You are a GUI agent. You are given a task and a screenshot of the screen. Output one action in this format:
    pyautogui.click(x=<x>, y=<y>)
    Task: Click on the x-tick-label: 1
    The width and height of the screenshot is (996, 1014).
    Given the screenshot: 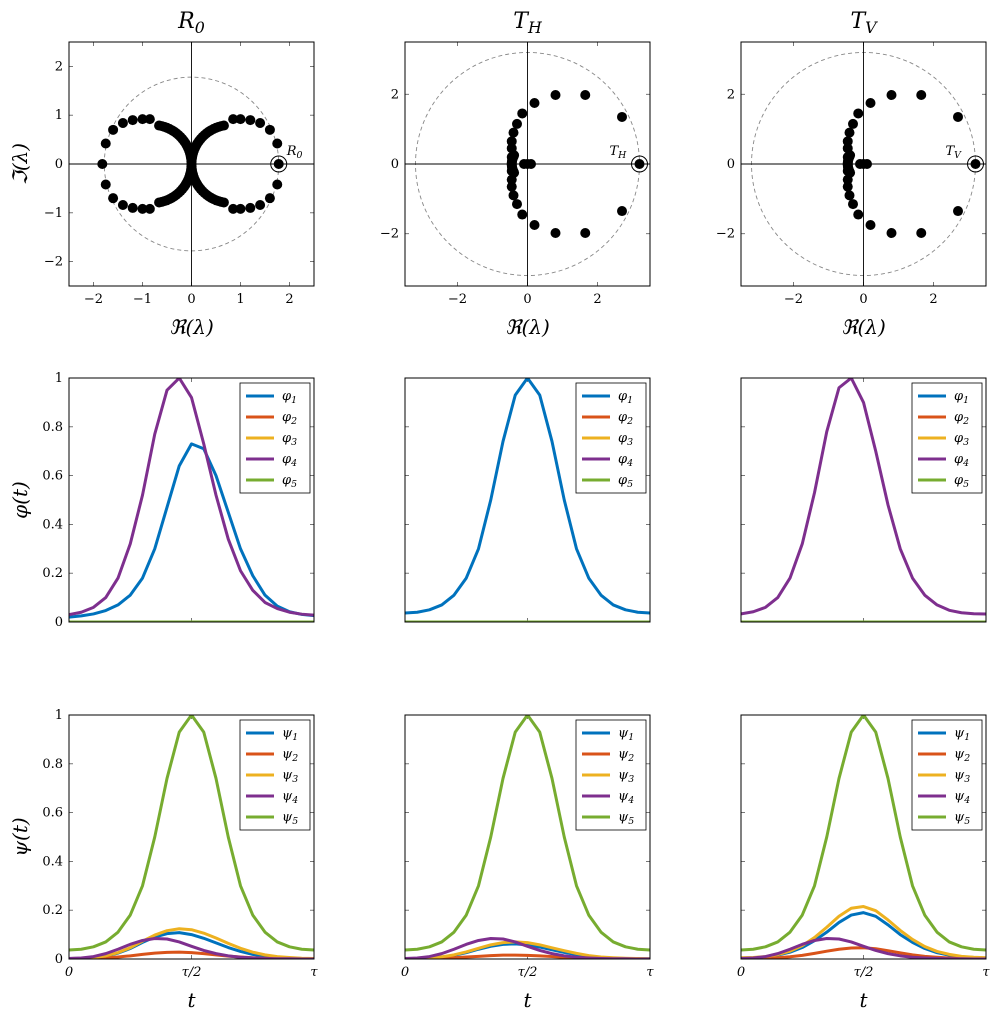 What is the action you would take?
    pyautogui.click(x=240, y=299)
    